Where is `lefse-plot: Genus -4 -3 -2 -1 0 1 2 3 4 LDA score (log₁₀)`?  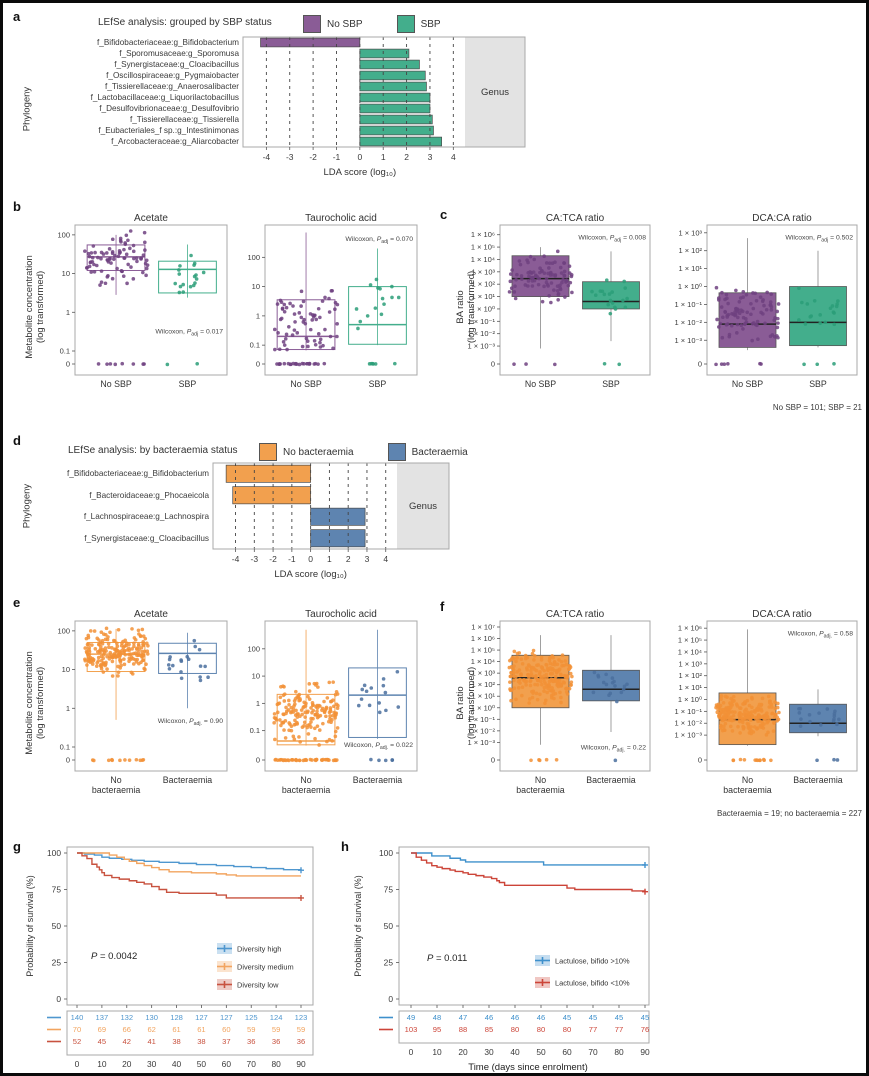 lefse-plot: Genus -4 -3 -2 -1 0 1 2 3 4 LDA score (log₁₀) is located at coordinates (384, 107).